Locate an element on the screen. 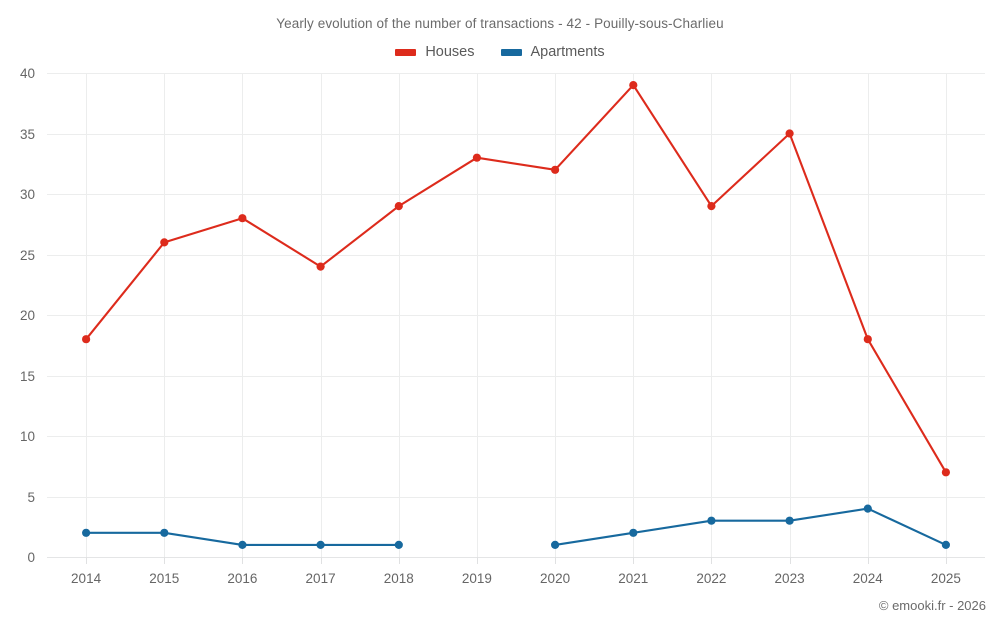  y-axis-tick-label: 25 is located at coordinates (27, 255).